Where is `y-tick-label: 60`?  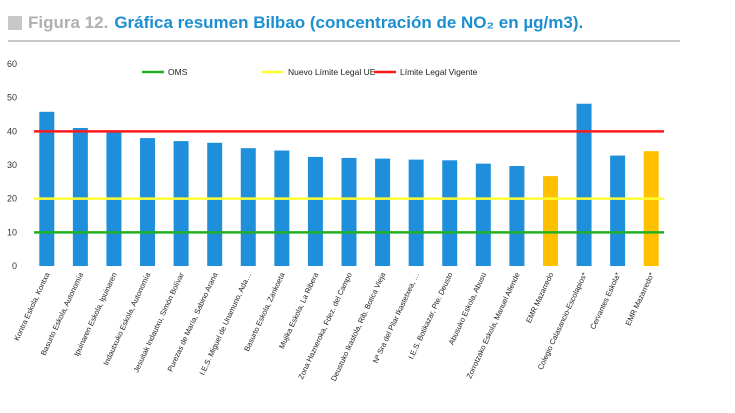 y-tick-label: 60 is located at coordinates (12, 64).